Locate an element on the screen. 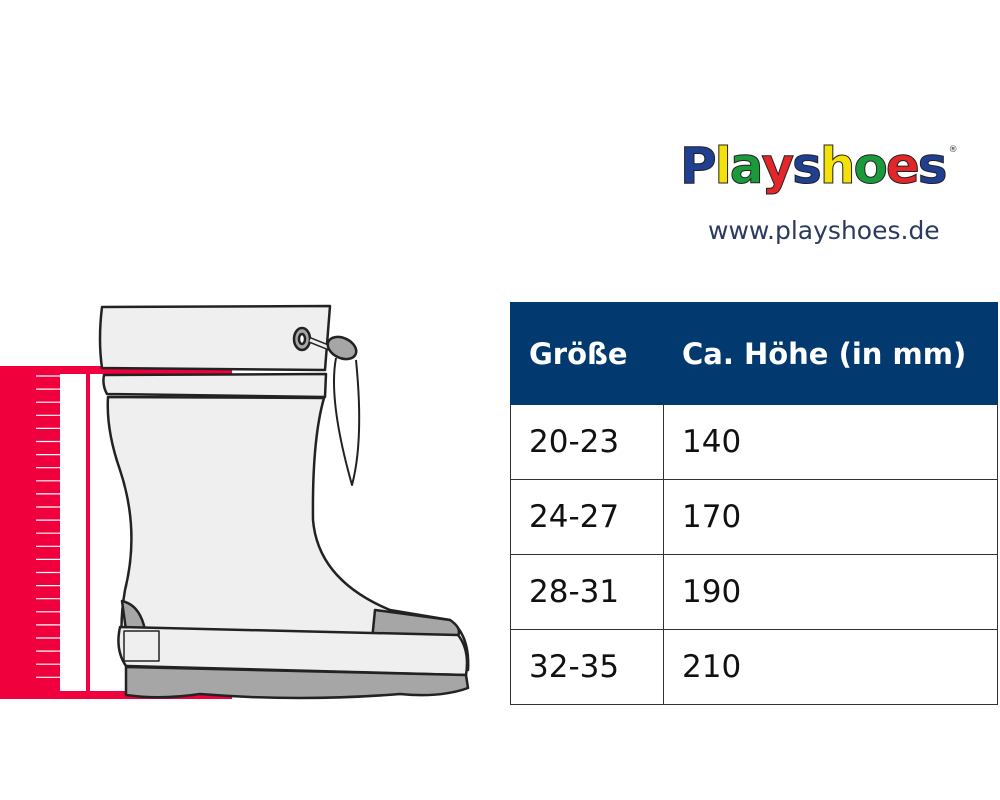 This screenshot has width=1000, height=800. height-cell: 210 is located at coordinates (830, 667).